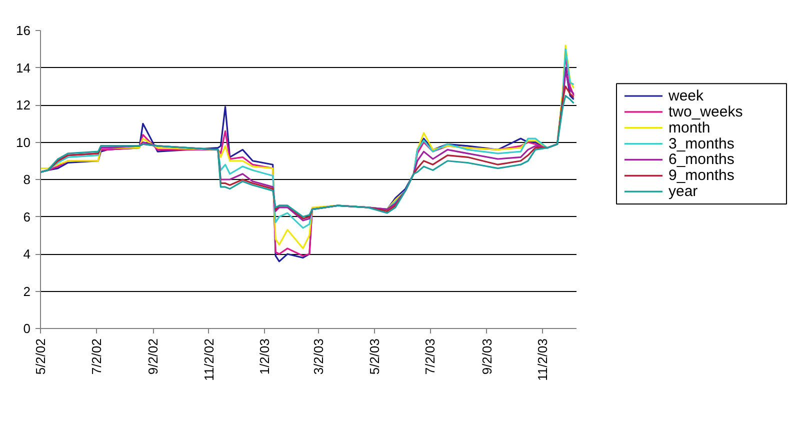  What do you see at coordinates (486, 356) in the screenshot?
I see `x-tick-label: 9/2/03` at bounding box center [486, 356].